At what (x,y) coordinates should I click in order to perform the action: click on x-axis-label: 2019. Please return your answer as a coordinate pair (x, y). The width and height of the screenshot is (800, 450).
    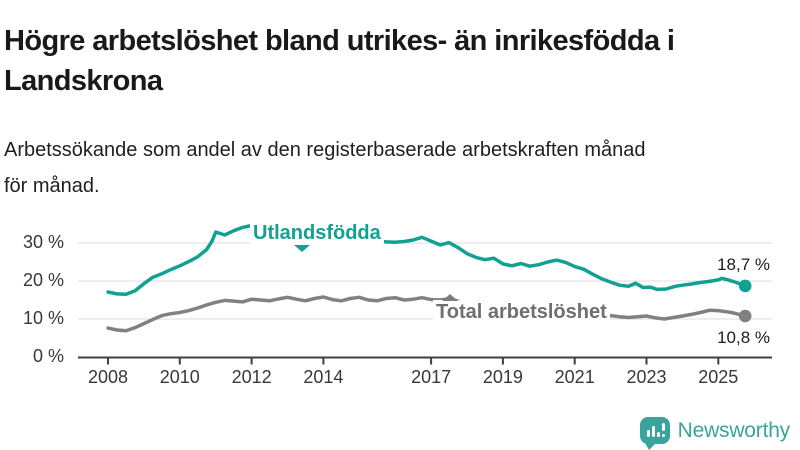
    Looking at the image, I should click on (502, 377).